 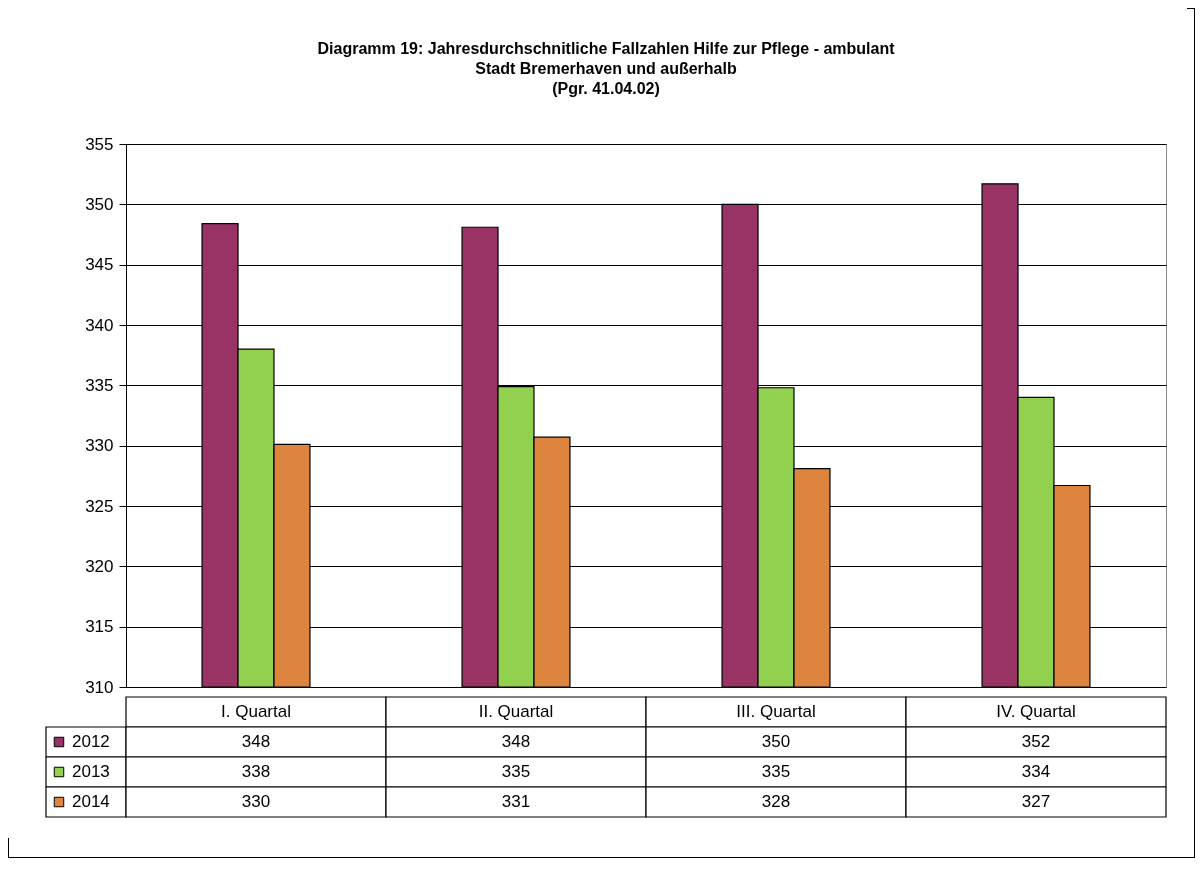 What do you see at coordinates (256, 711) in the screenshot?
I see `x-tick-label: I. Quartal` at bounding box center [256, 711].